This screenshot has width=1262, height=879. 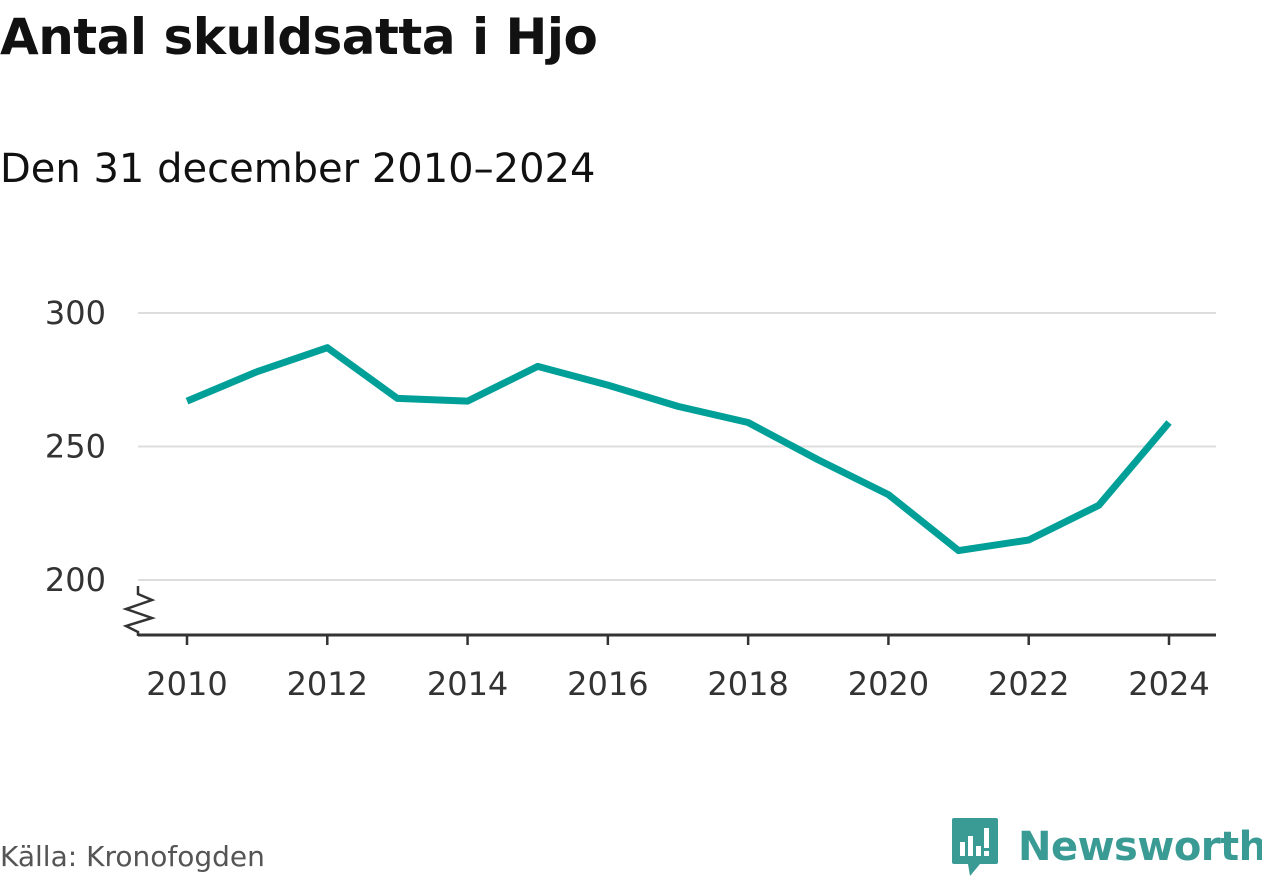 I want to click on y-tick-label: 200, so click(x=75, y=580).